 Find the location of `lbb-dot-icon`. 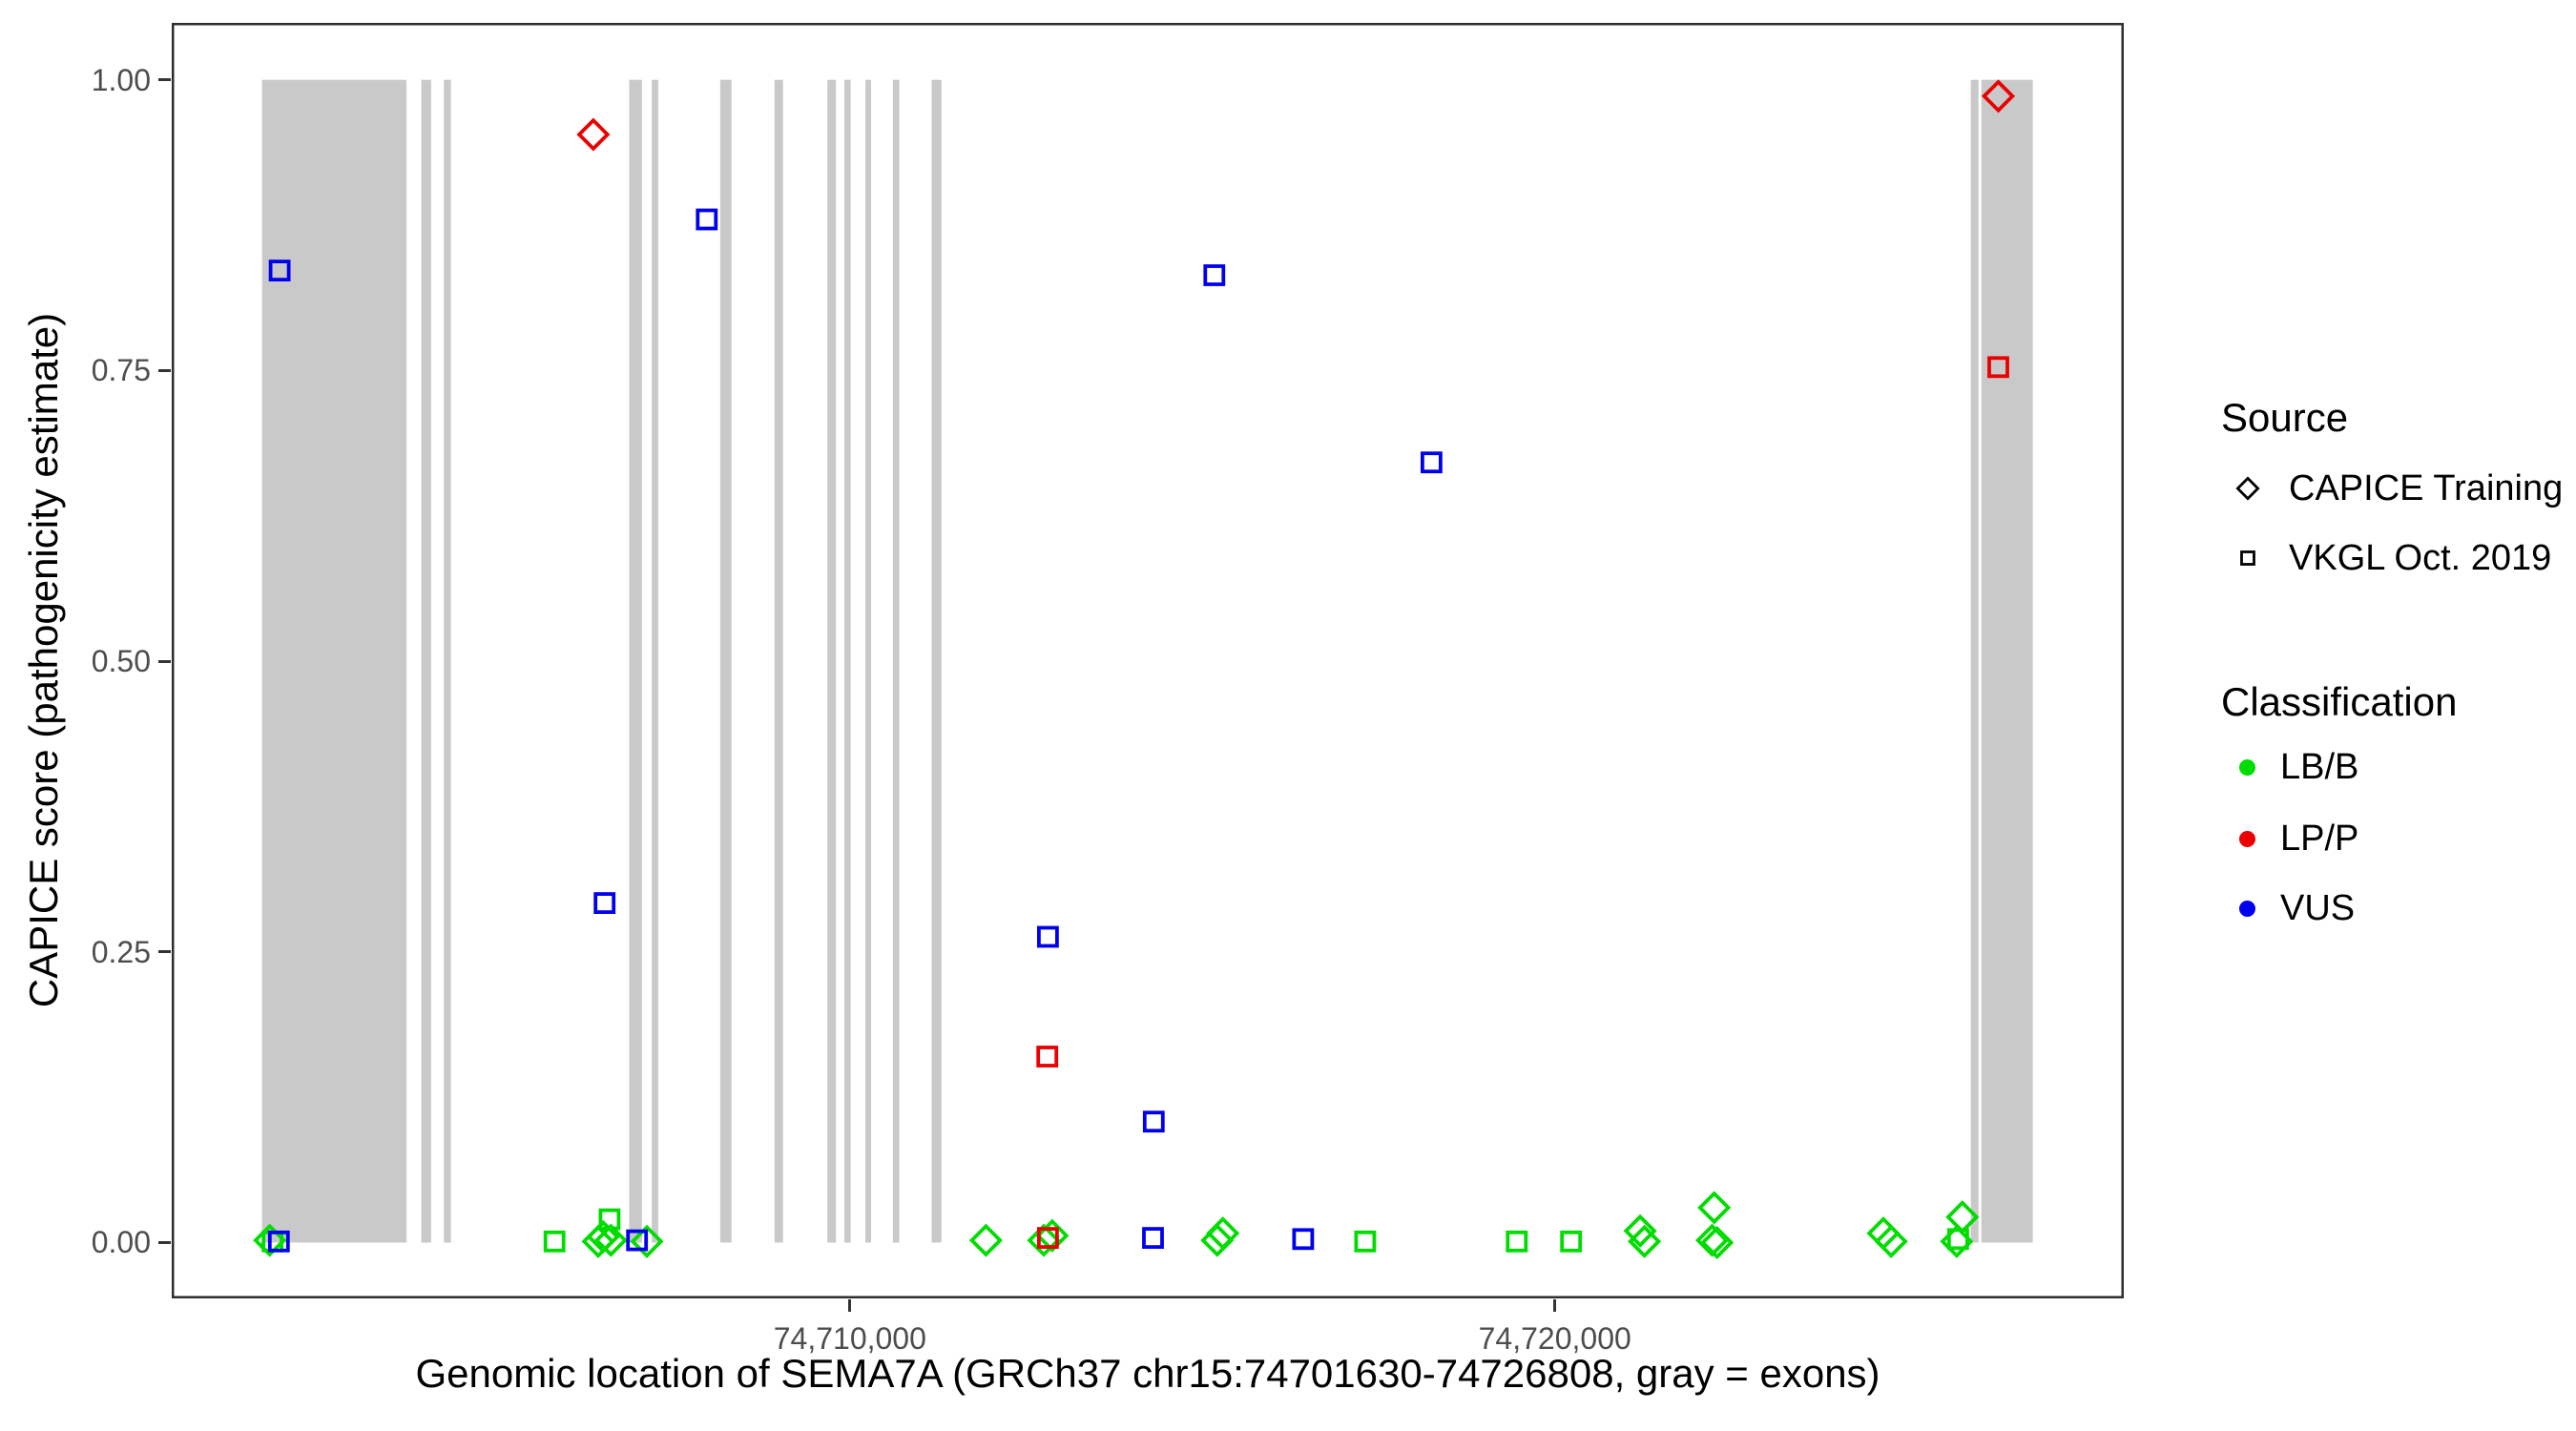

lbb-dot-icon is located at coordinates (2247, 767).